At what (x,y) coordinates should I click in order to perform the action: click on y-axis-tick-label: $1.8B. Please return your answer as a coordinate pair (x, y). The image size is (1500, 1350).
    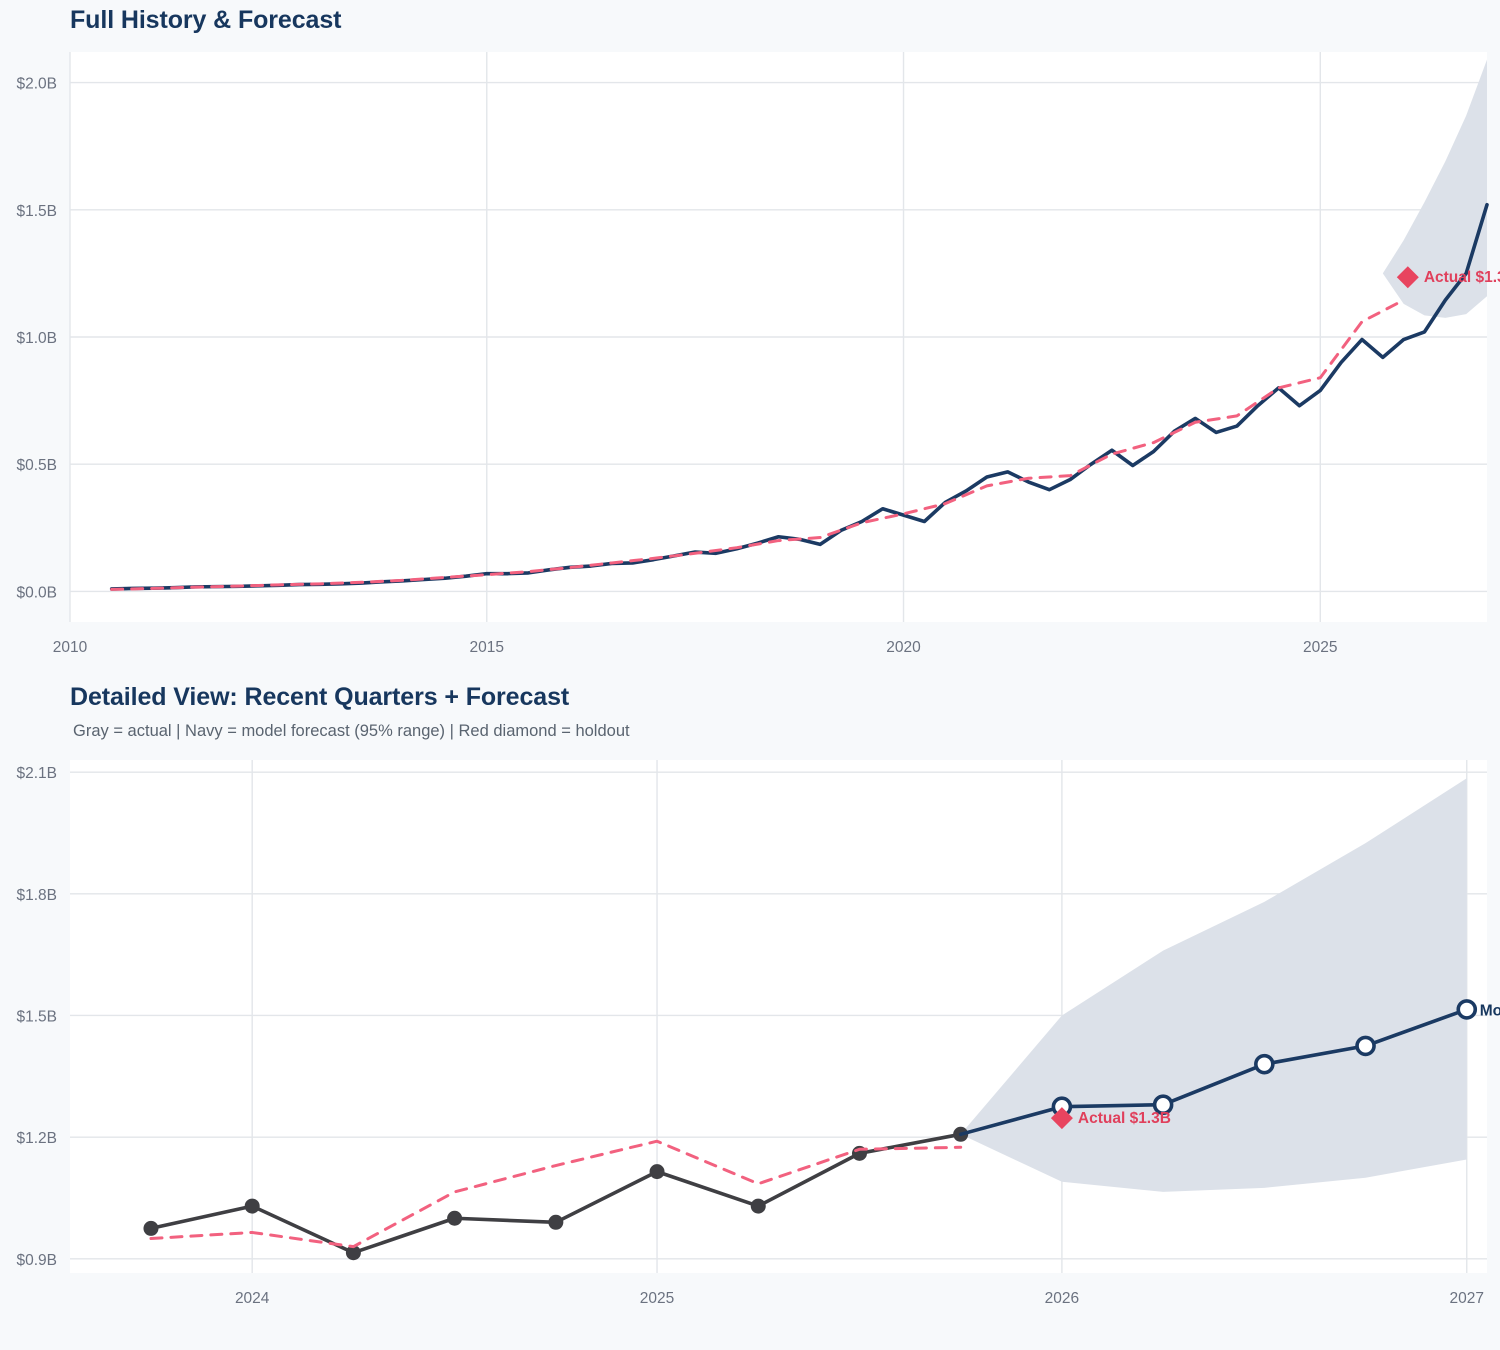
    Looking at the image, I should click on (36, 895).